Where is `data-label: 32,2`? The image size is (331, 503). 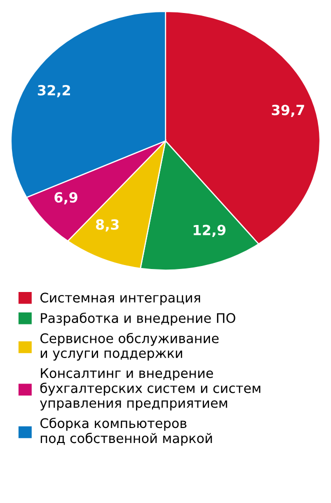 data-label: 32,2 is located at coordinates (54, 91).